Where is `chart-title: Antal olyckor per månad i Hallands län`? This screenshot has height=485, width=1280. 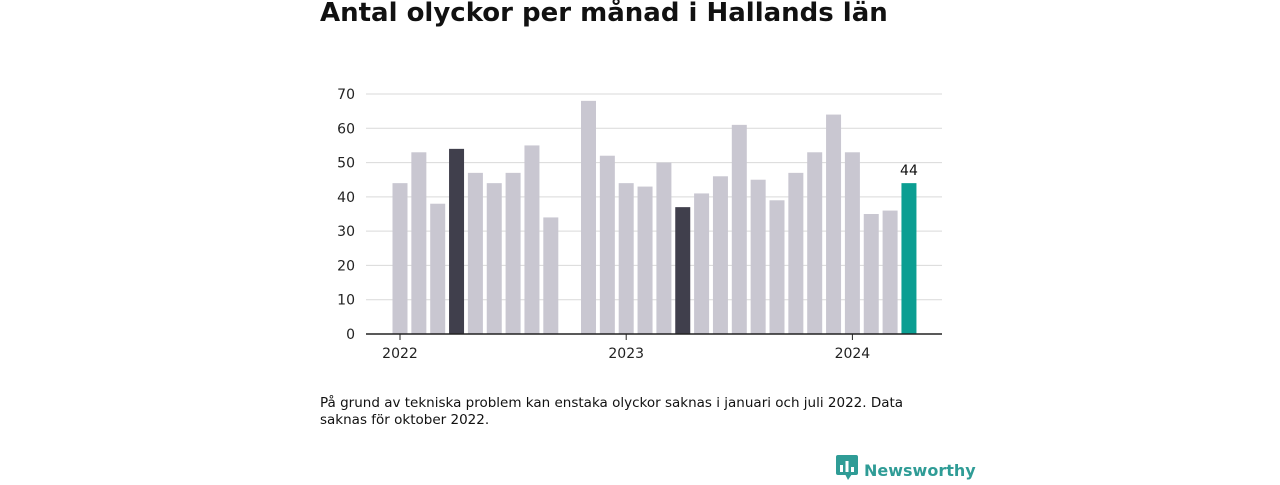
chart-title: Antal olyckor per månad i Hallands län is located at coordinates (604, 14).